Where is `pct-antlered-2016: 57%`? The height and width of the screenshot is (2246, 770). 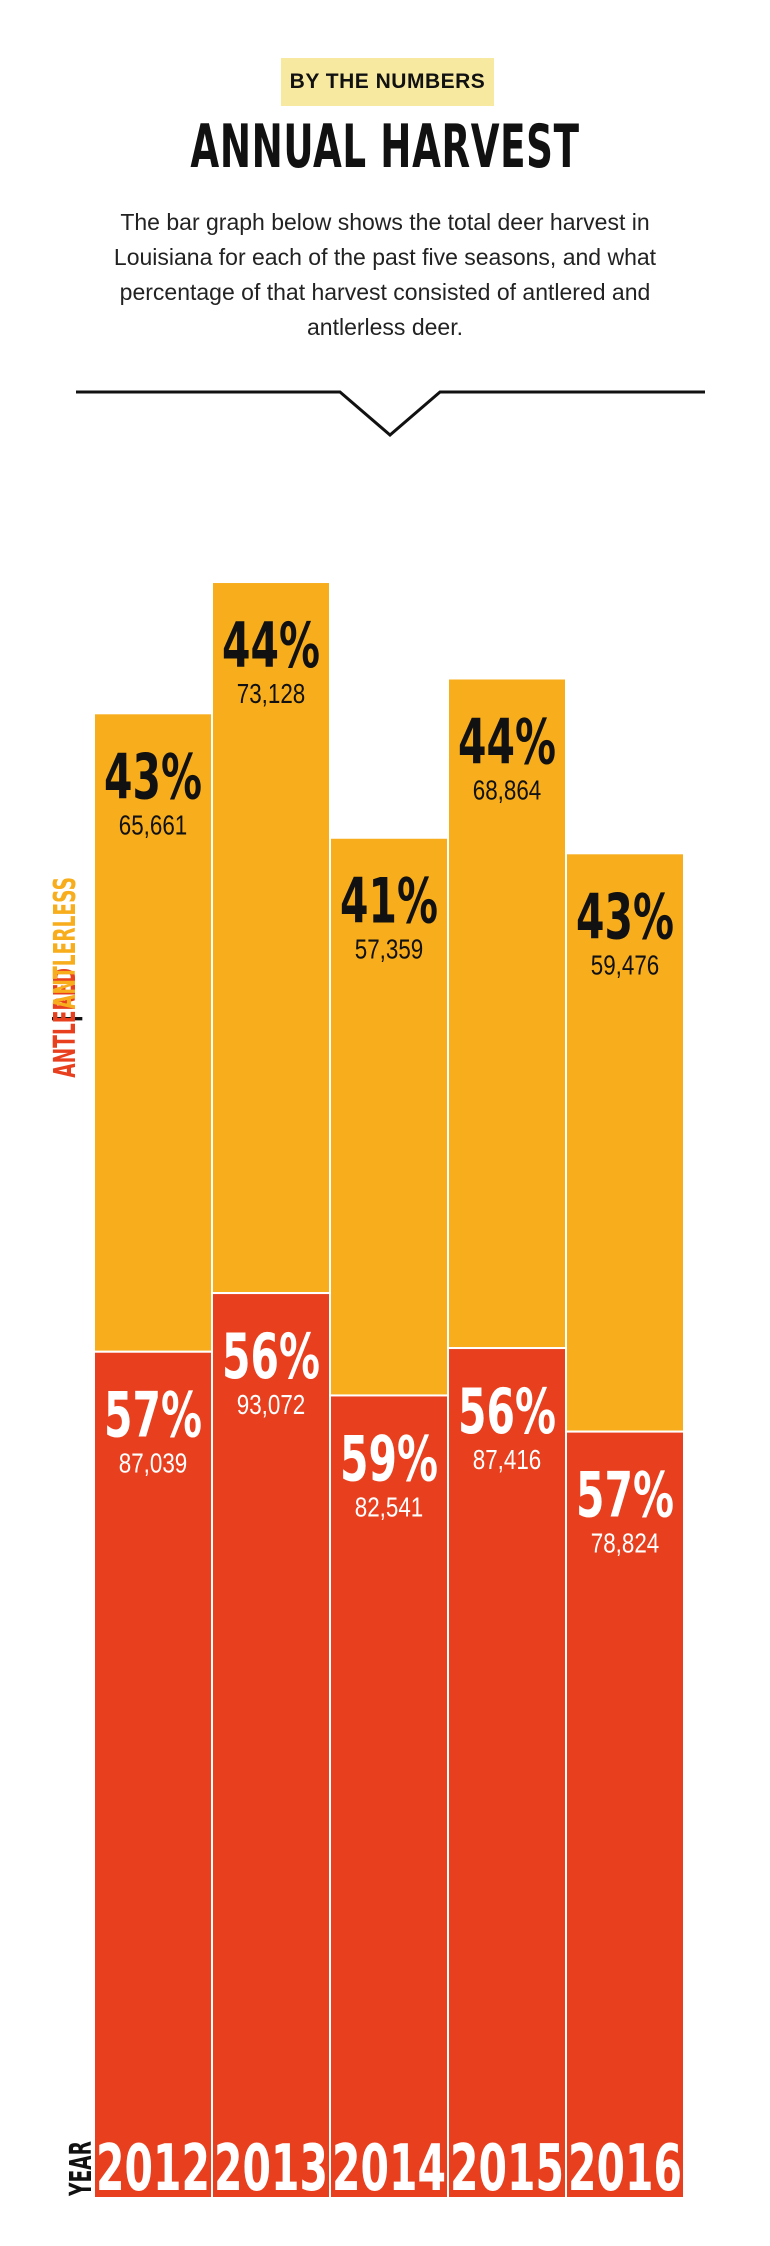 pct-antlered-2016: 57% is located at coordinates (625, 1496).